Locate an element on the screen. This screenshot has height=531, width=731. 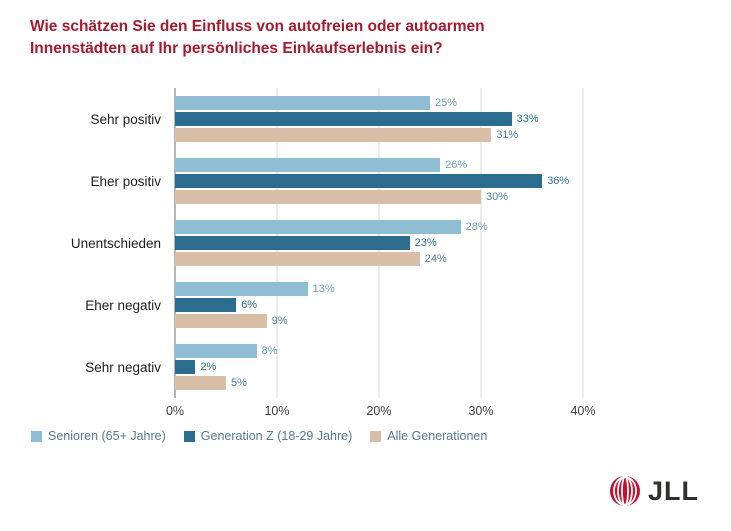
bars-cell: 8% 2% 5% is located at coordinates (379, 367).